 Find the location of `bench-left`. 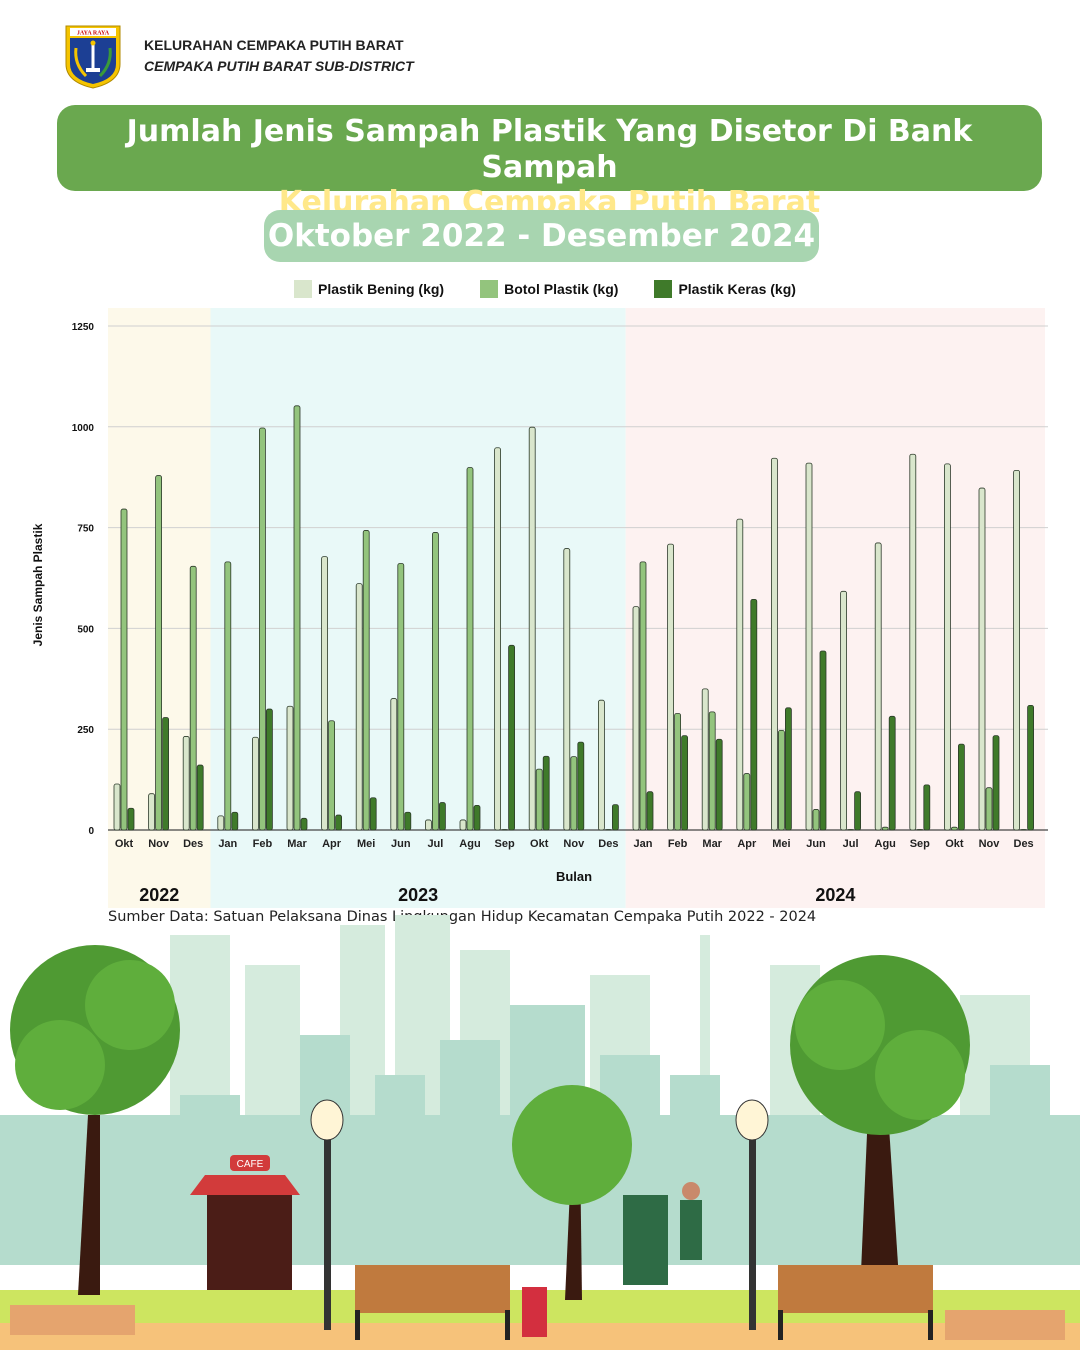

bench-left is located at coordinates (432, 1302).